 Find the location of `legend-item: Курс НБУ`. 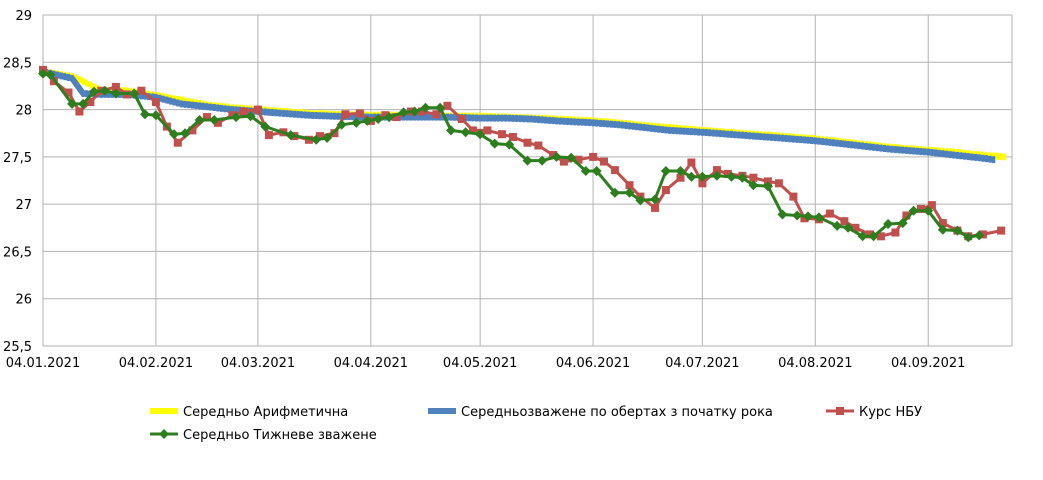

legend-item: Курс НБУ is located at coordinates (874, 412).